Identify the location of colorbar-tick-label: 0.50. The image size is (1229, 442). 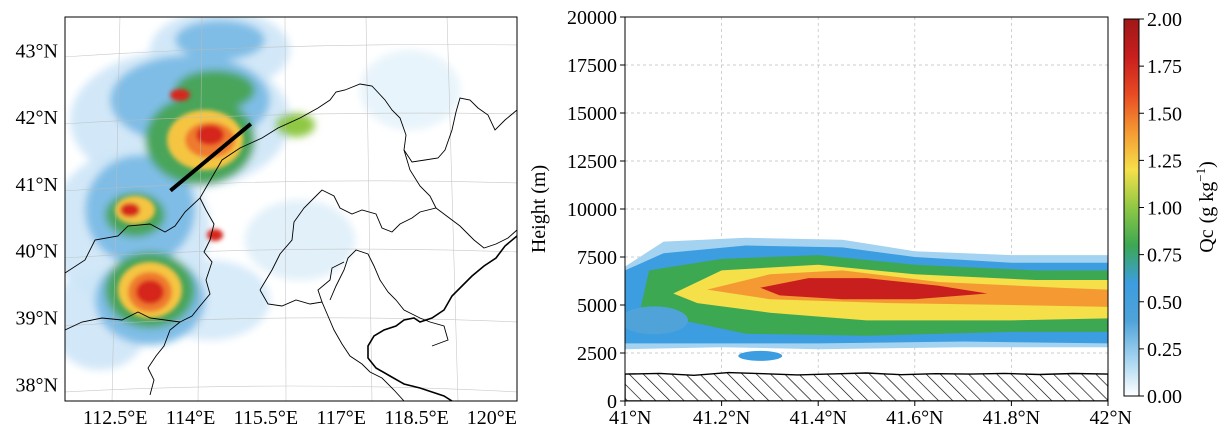
(1164, 303).